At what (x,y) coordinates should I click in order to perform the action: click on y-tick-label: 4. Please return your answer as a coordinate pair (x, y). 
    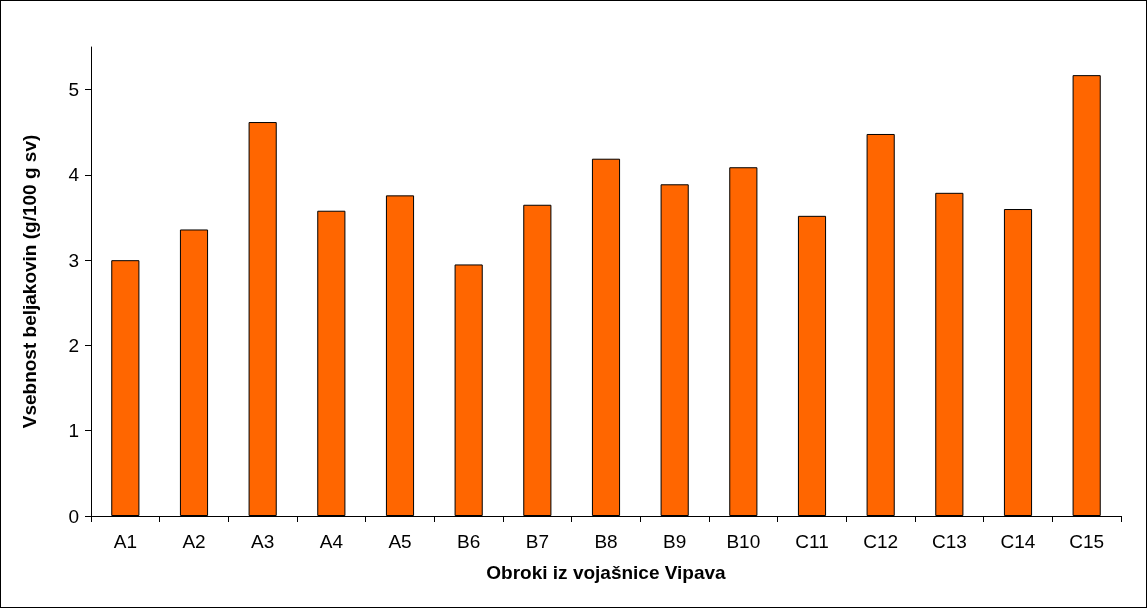
    Looking at the image, I should click on (74, 175).